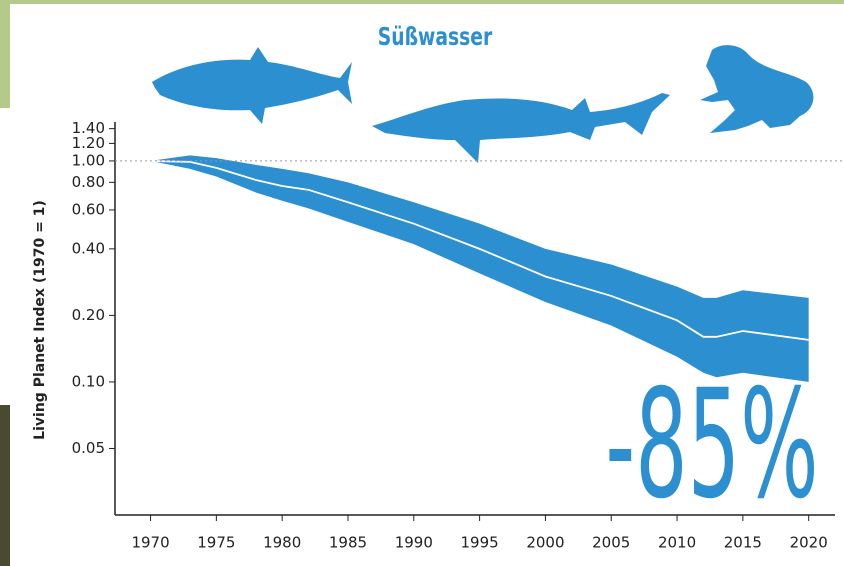 This screenshot has width=844, height=566. I want to click on x-tick-label: 2005, so click(611, 543).